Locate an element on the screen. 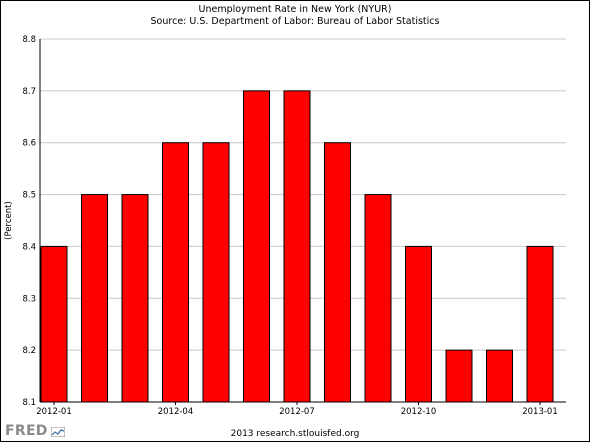  chart-title: Unemployment Rate in New York (NYUR) is located at coordinates (295, 9).